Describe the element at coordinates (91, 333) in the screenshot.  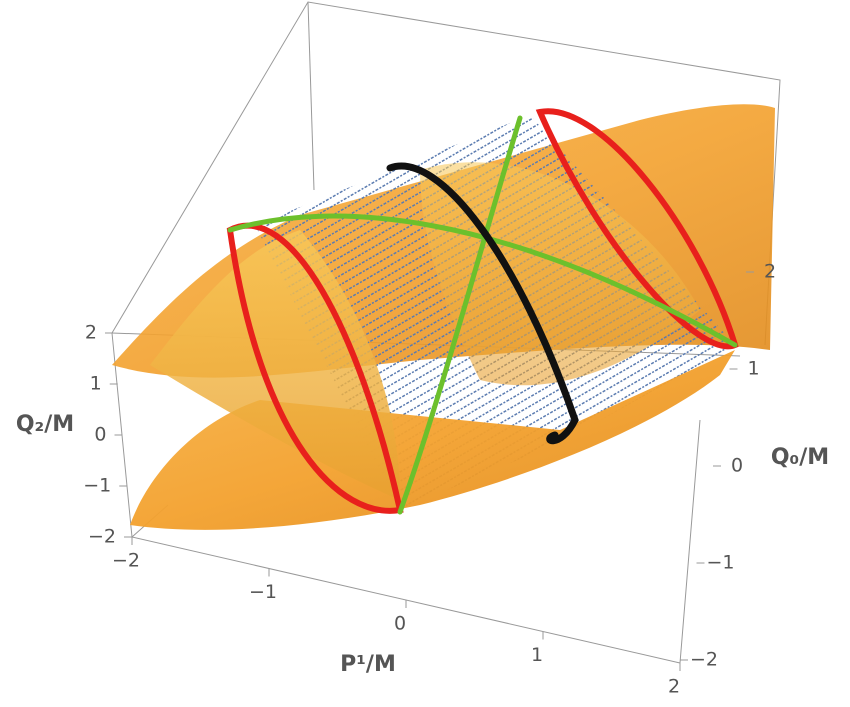
I see `z-tick-label: 2` at that location.